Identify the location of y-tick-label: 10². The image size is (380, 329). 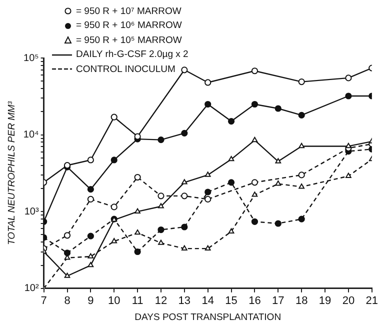
(32, 288).